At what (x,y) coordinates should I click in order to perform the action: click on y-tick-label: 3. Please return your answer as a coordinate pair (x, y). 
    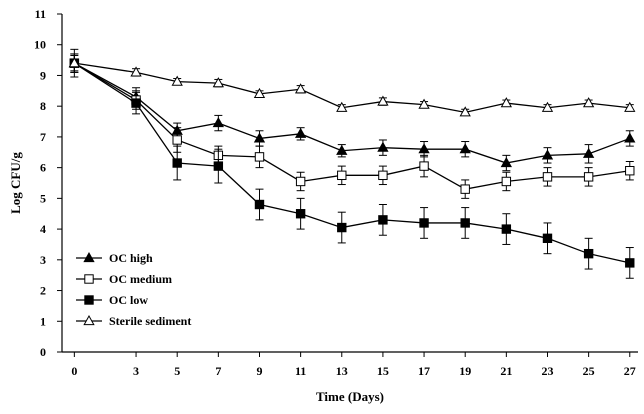
    Looking at the image, I should click on (43, 260).